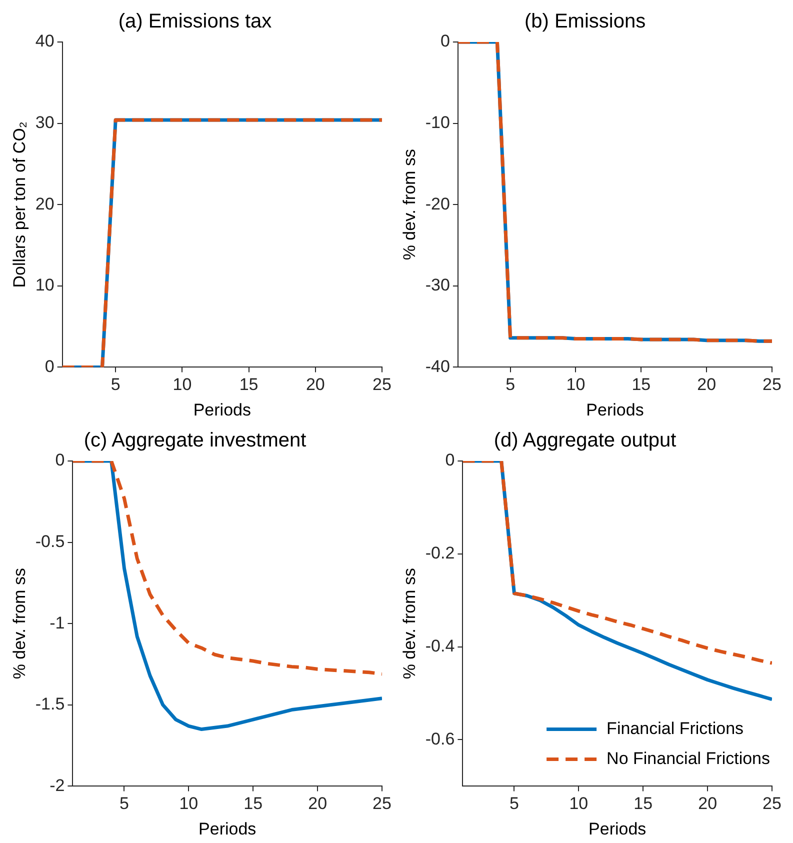  What do you see at coordinates (50, 704) in the screenshot?
I see `y-tick-label: -1.5` at bounding box center [50, 704].